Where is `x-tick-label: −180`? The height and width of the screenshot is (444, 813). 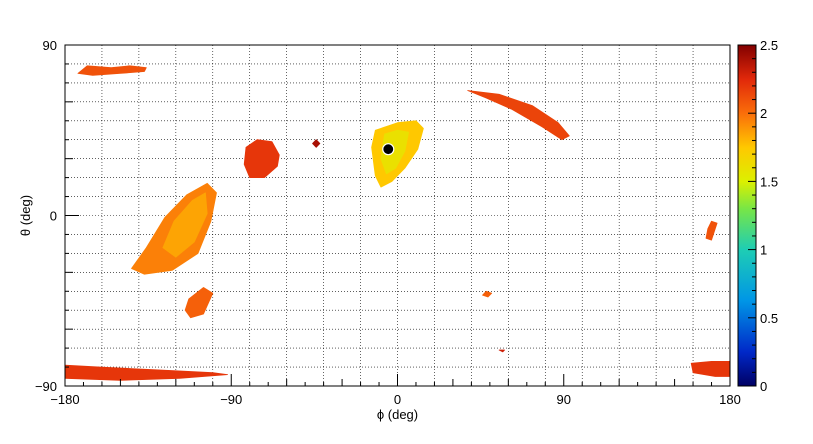
x-tick-label: −180 is located at coordinates (64, 399).